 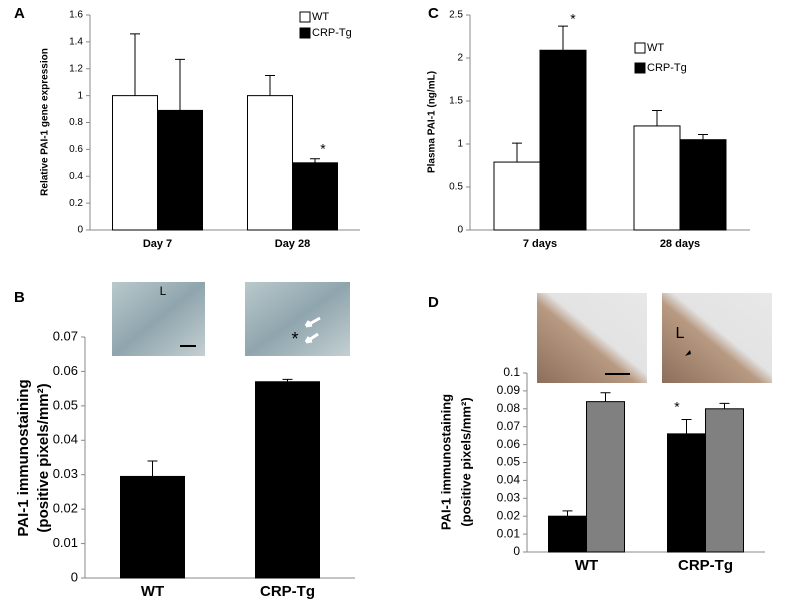 What do you see at coordinates (688, 353) in the screenshot?
I see `arrowhead` at bounding box center [688, 353].